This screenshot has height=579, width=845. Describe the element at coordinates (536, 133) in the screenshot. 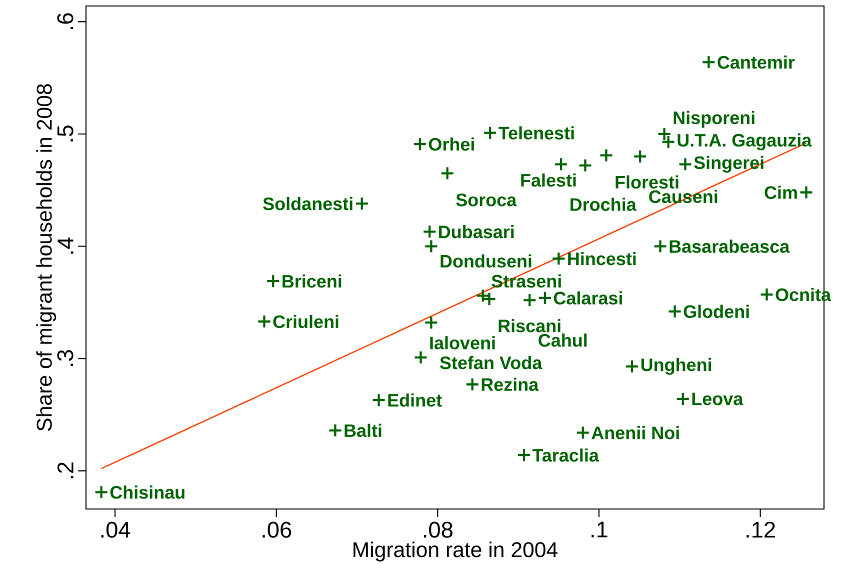

I see `annotation: Telenesti` at that location.